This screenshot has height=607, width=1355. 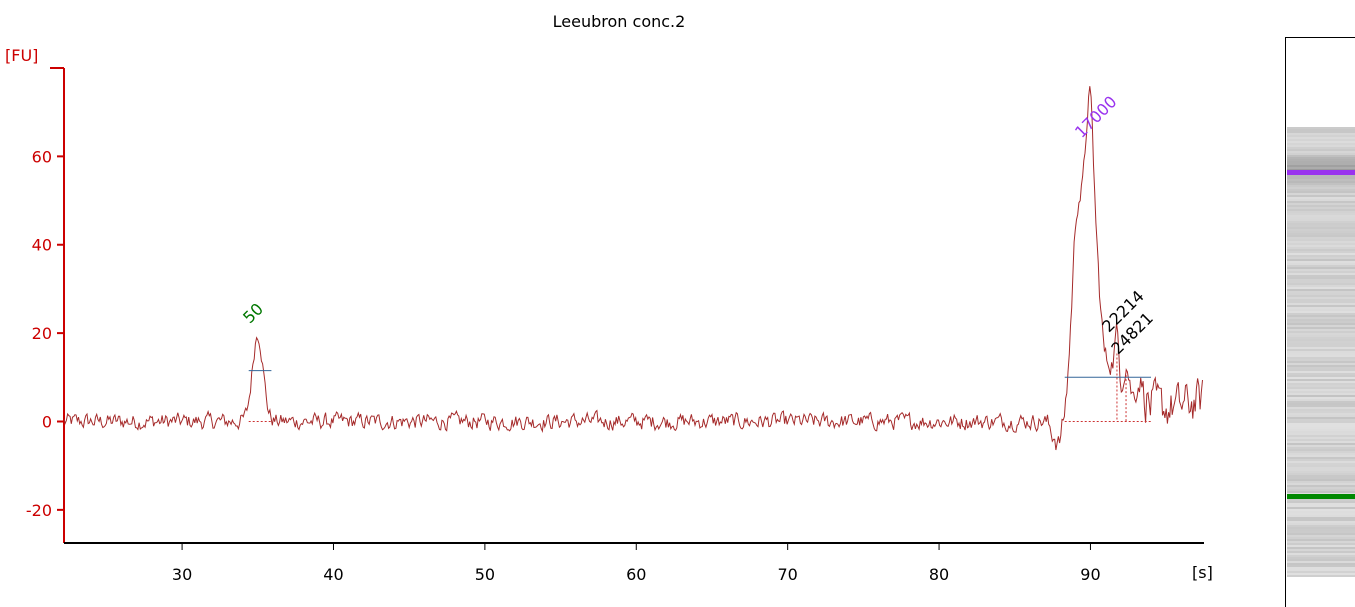 I want to click on peak-label: 50, so click(x=253, y=313).